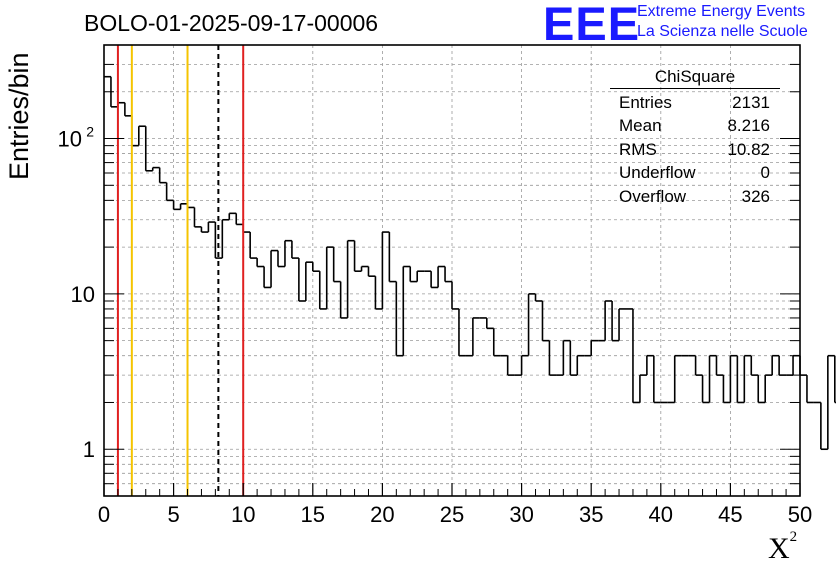 Image resolution: width=836 pixels, height=572 pixels. Describe the element at coordinates (591, 514) in the screenshot. I see `x-tick-label: 35` at that location.